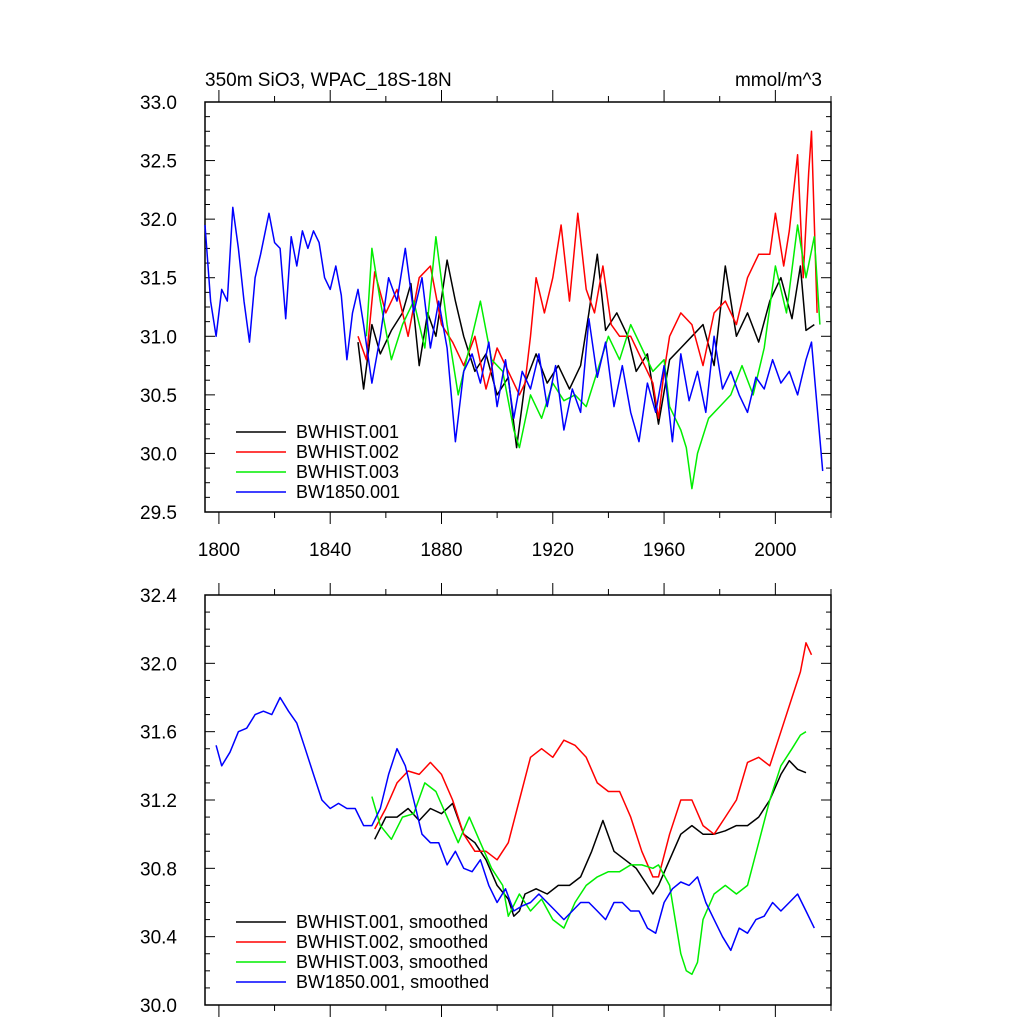  What do you see at coordinates (158, 103) in the screenshot?
I see `top-y-tick-label: 33.0` at bounding box center [158, 103].